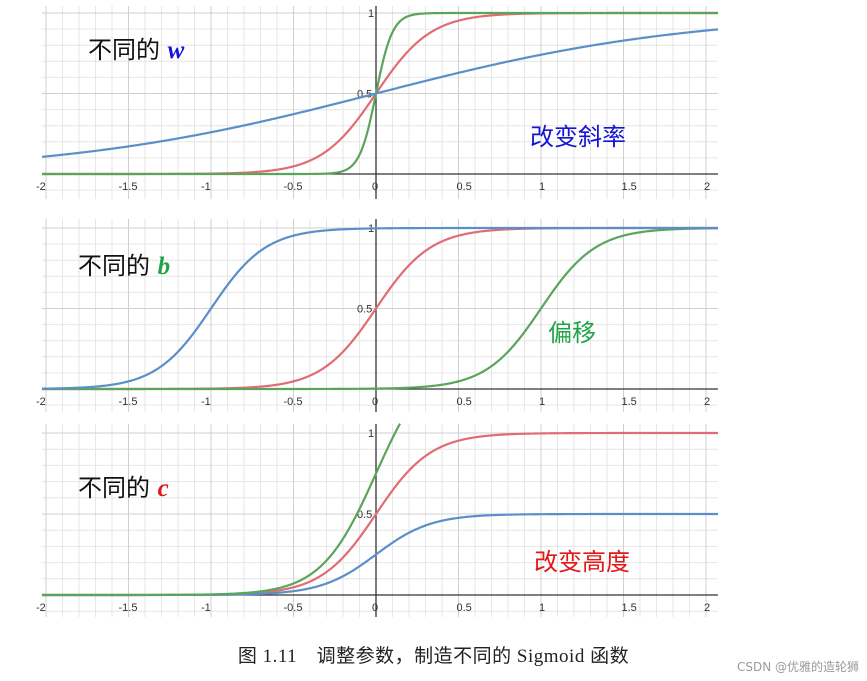 The height and width of the screenshot is (681, 867). Describe the element at coordinates (136, 50) in the screenshot. I see `panel-label: 不同的 w` at that location.